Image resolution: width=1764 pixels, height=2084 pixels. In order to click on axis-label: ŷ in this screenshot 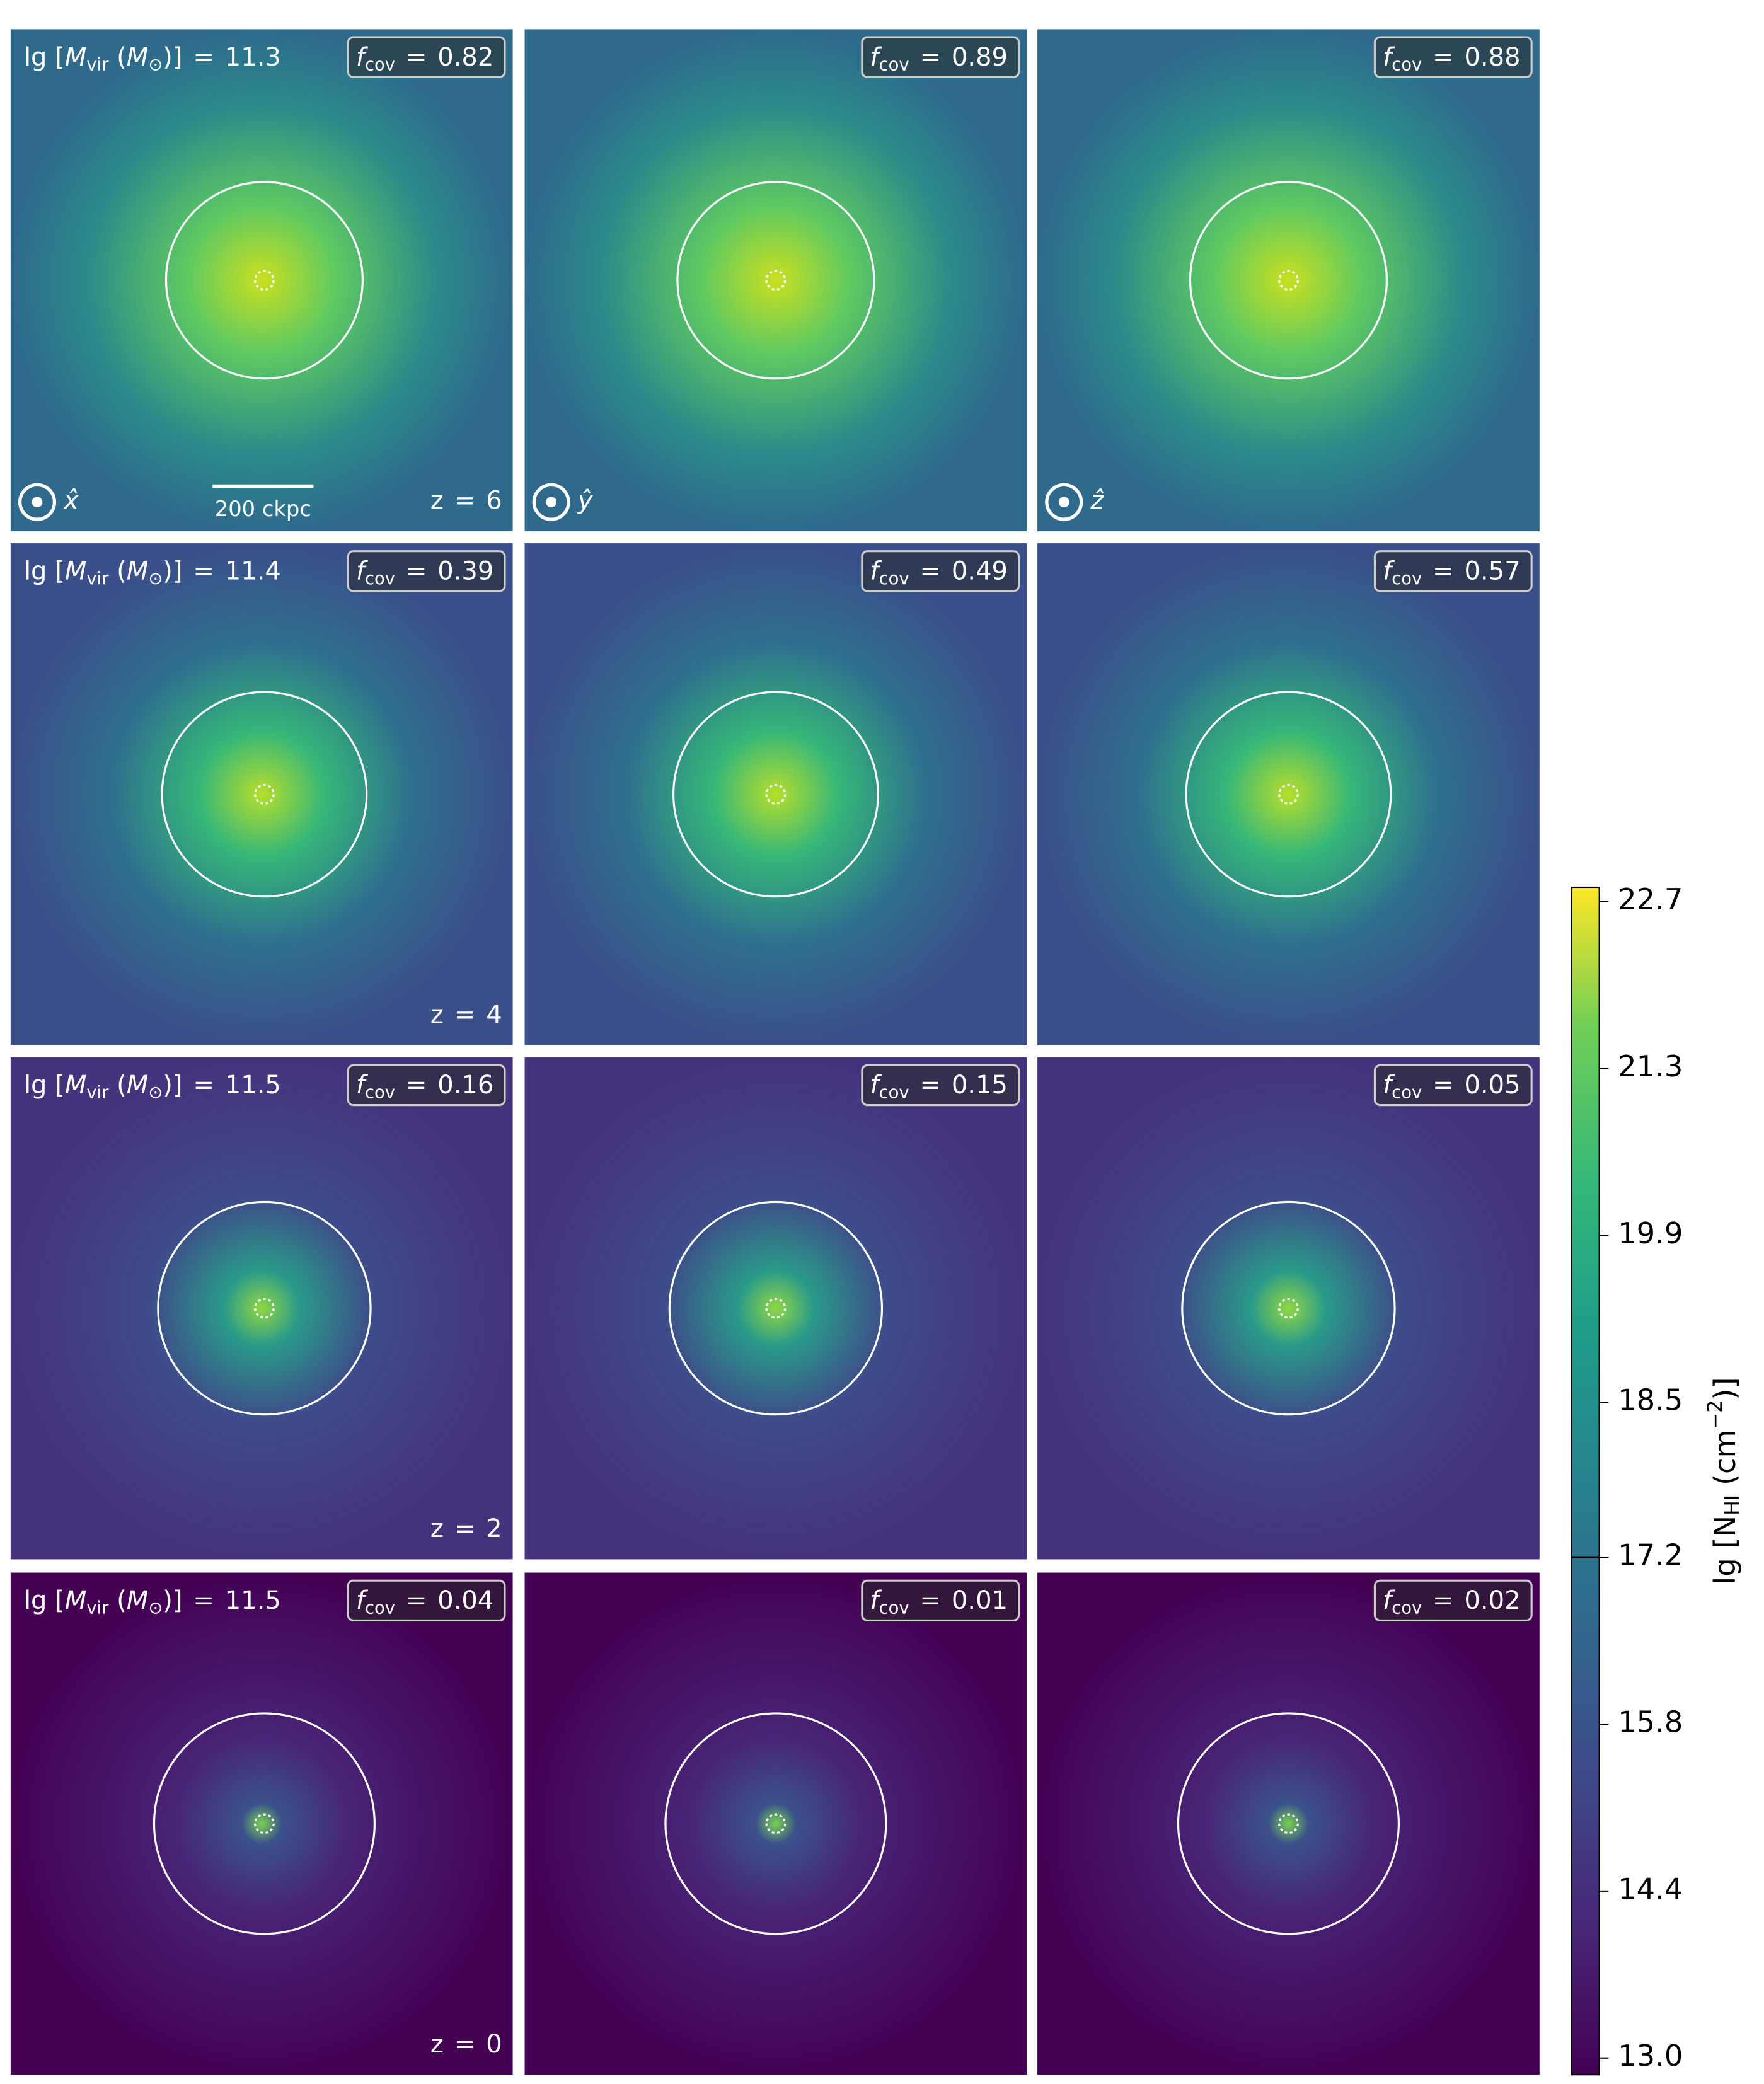, I will do `click(585, 500)`.